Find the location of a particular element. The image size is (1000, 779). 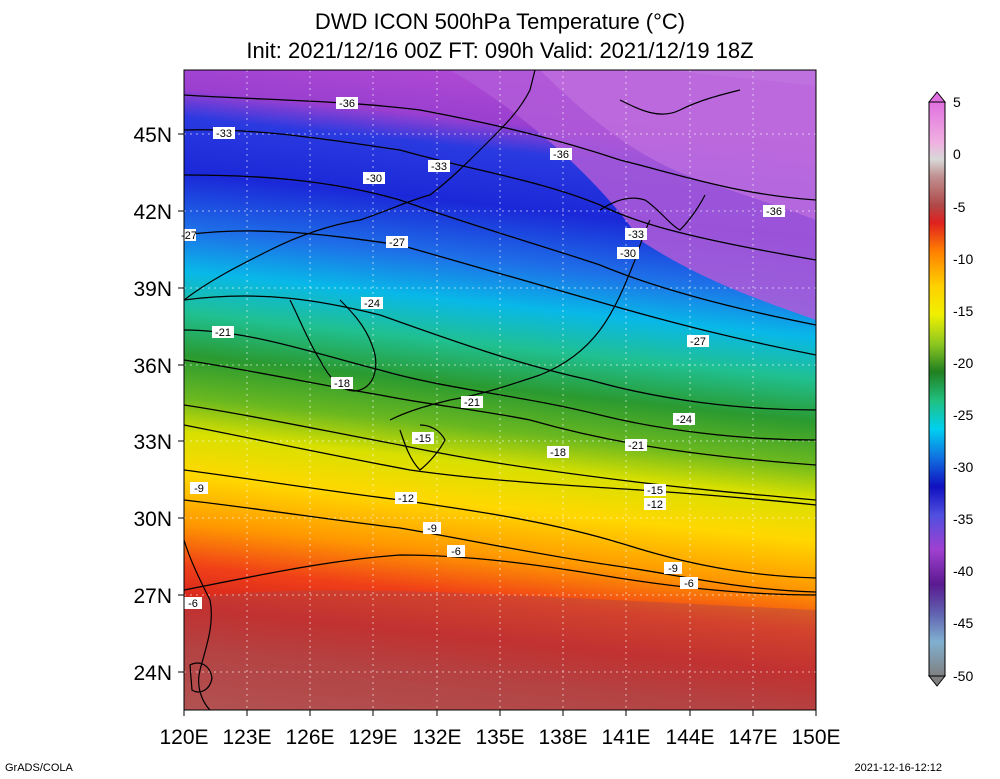

lat-label: 42N is located at coordinates (152, 212).